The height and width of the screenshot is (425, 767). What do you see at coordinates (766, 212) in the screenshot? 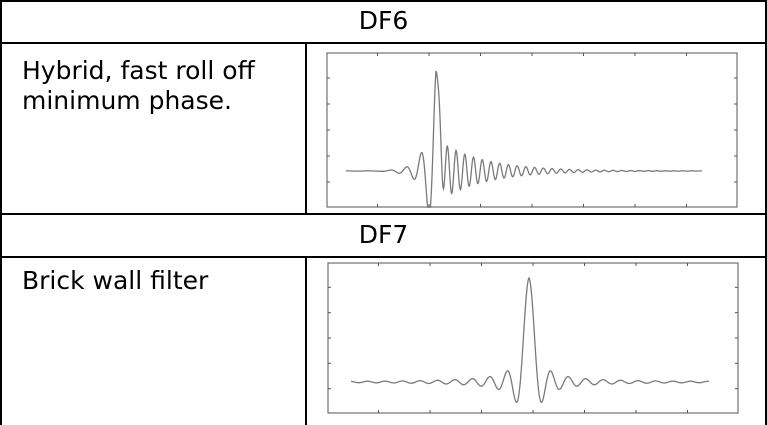
I see `table-border-right` at bounding box center [766, 212].